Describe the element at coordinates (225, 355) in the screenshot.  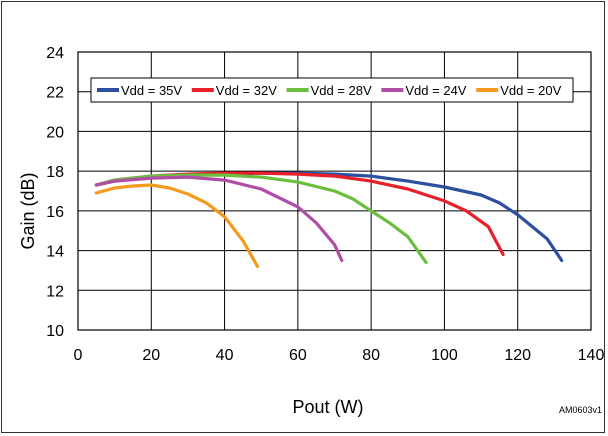
I see `x-tick-label: 40` at that location.